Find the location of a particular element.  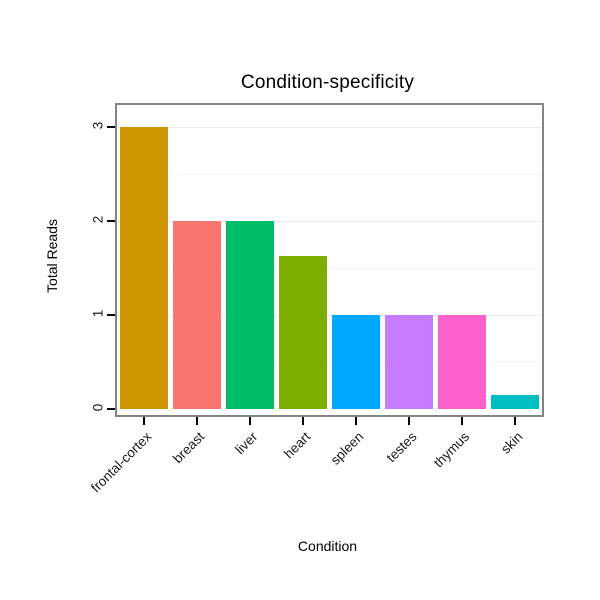

y-tick-label-3: 3 is located at coordinates (98, 125).